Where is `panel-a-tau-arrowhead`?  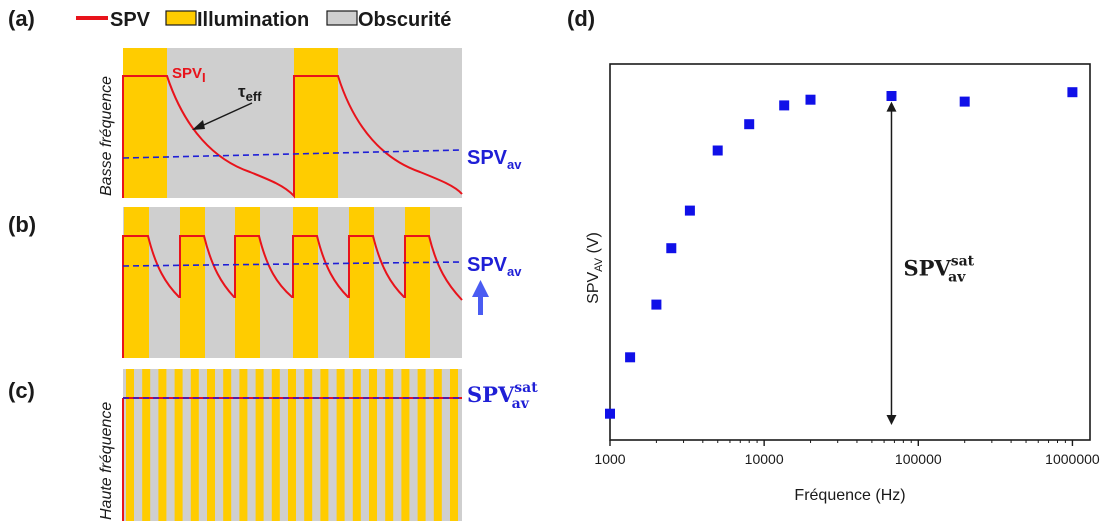 panel-a-tau-arrowhead is located at coordinates (198, 125).